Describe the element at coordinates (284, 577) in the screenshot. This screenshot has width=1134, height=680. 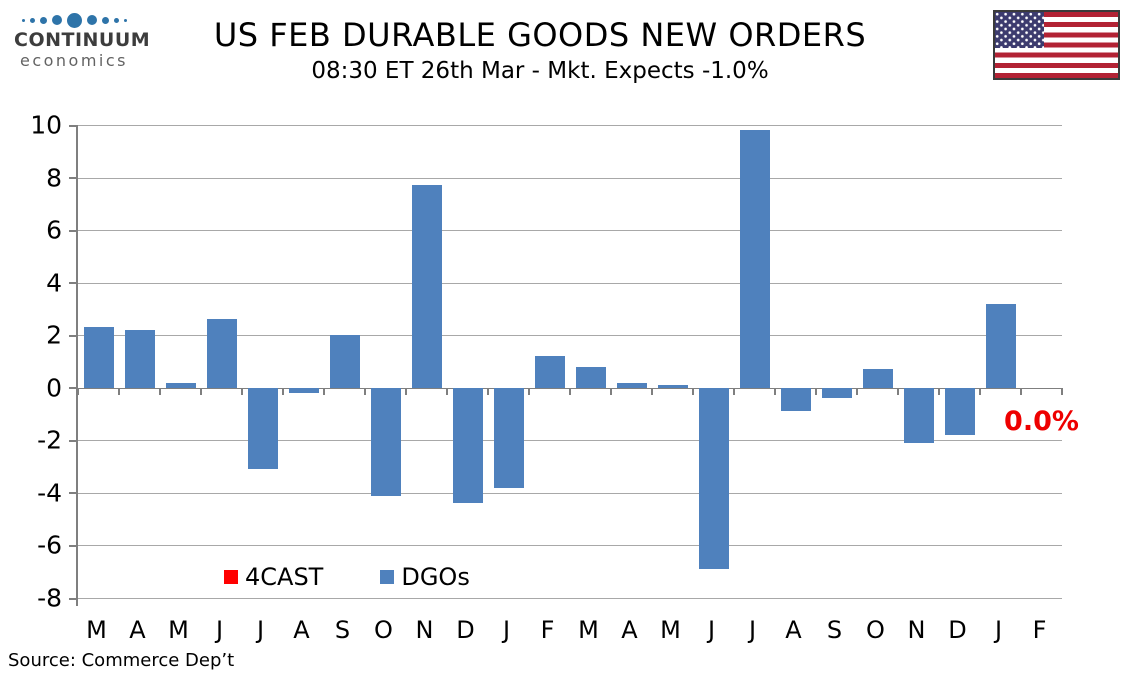
I see `legend-label-4cast: 4CAST` at that location.